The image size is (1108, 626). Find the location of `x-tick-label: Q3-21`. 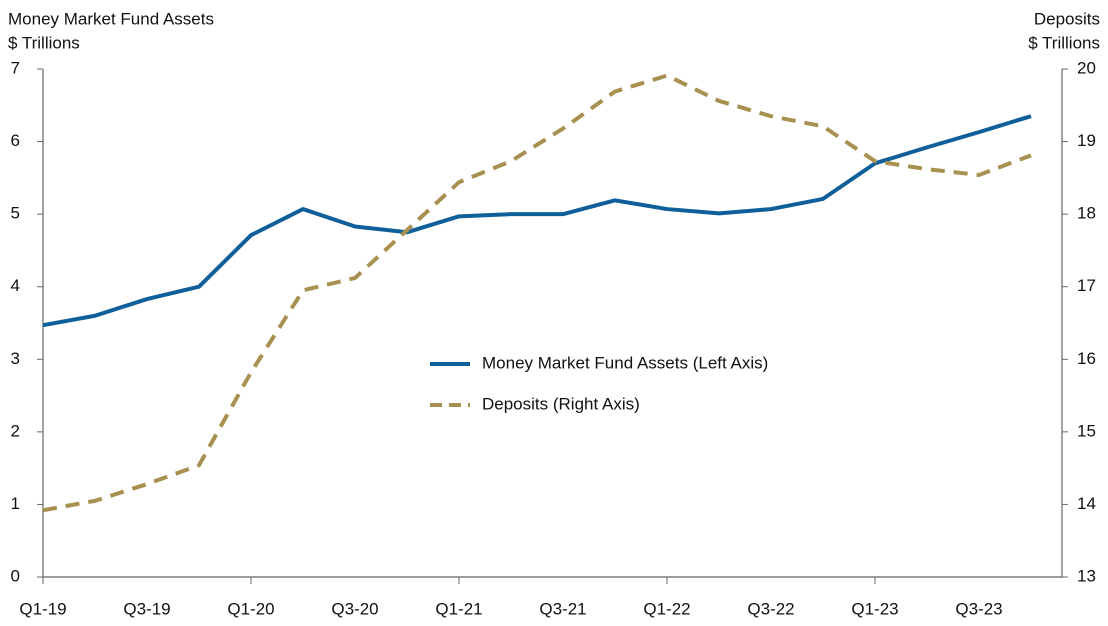

x-tick-label: Q3-21 is located at coordinates (562, 608).